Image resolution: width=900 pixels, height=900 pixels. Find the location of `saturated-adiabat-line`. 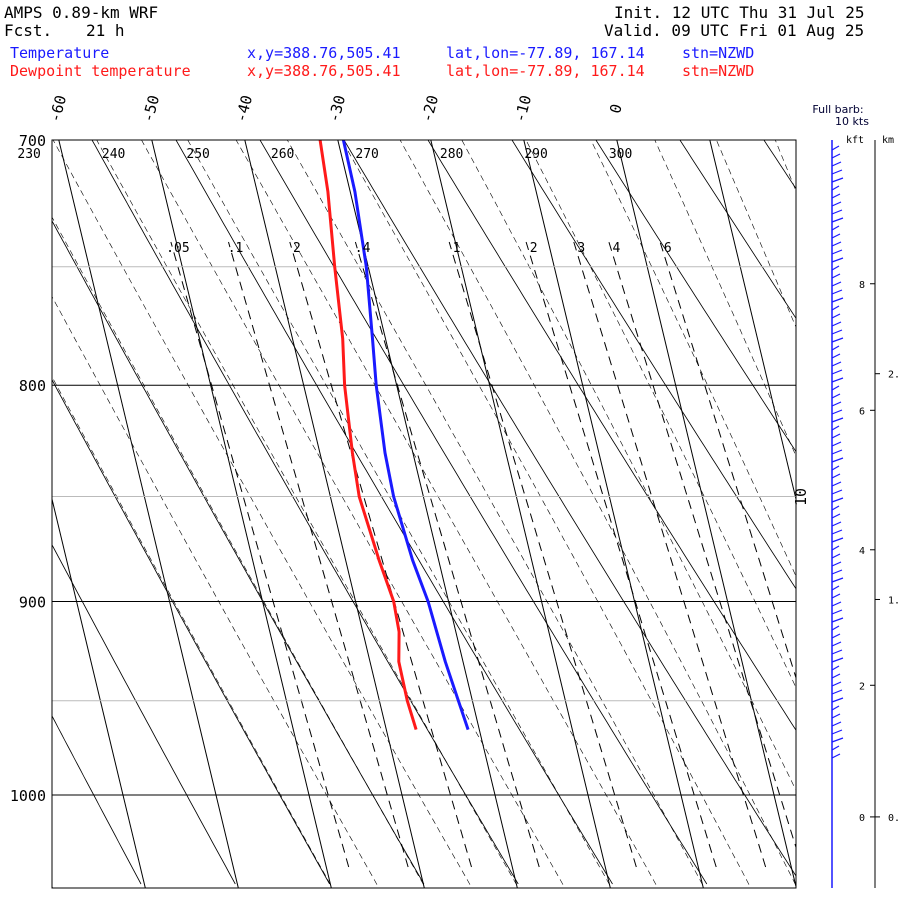

saturated-adiabat-line is located at coordinates (887, 499).